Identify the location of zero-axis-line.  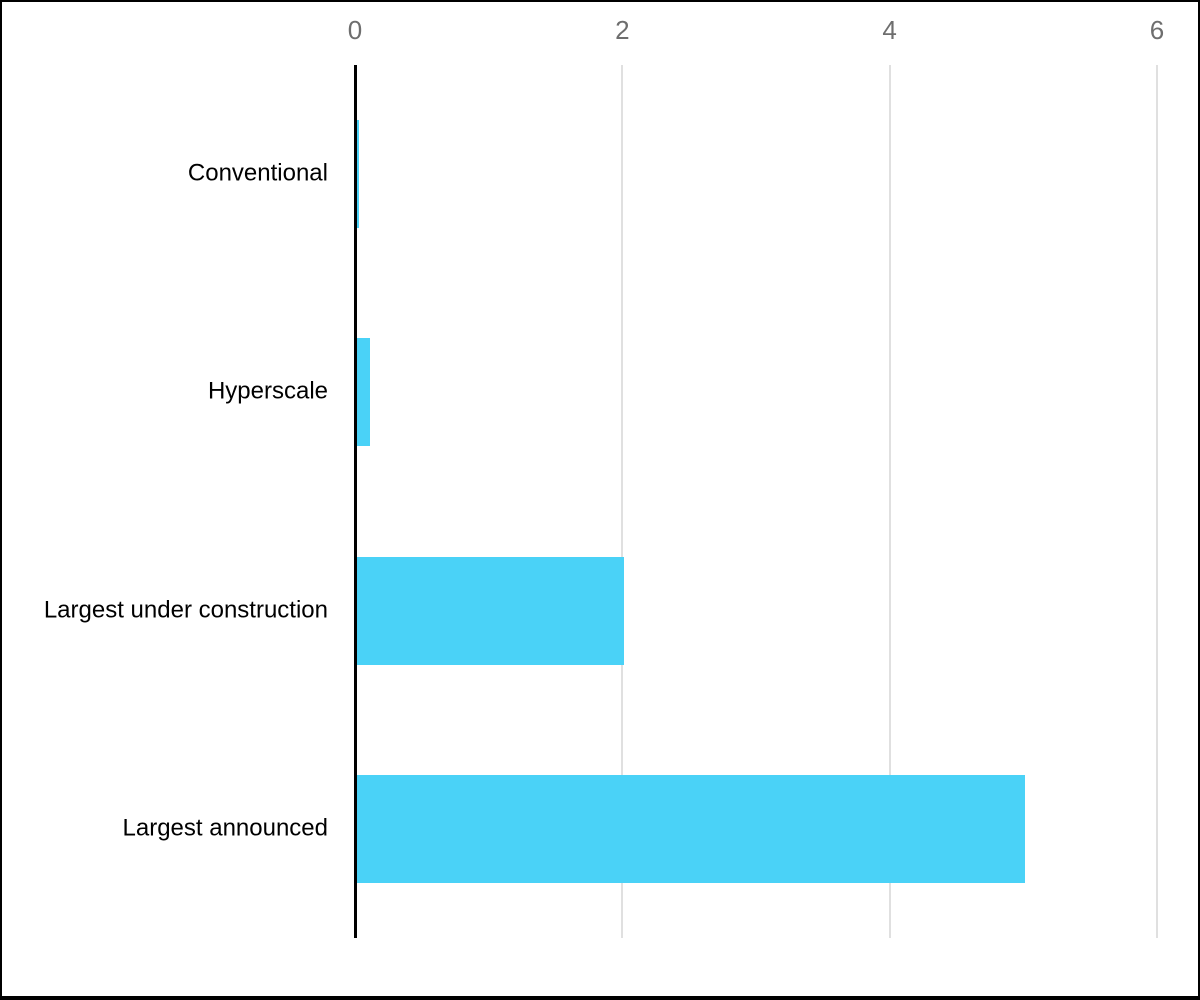
(355, 501).